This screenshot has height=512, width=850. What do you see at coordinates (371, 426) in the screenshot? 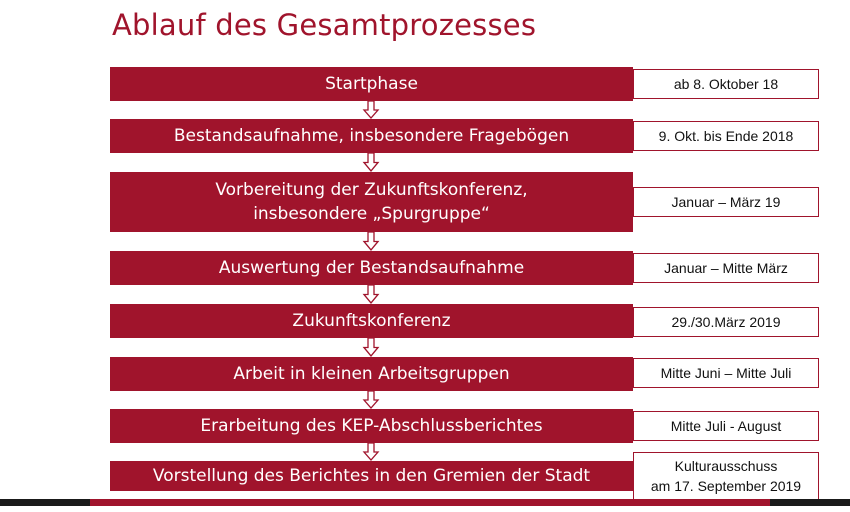
I see `phase-abschlussbericht: Erarbeitung des KEP-Abschlussberichtes` at bounding box center [371, 426].